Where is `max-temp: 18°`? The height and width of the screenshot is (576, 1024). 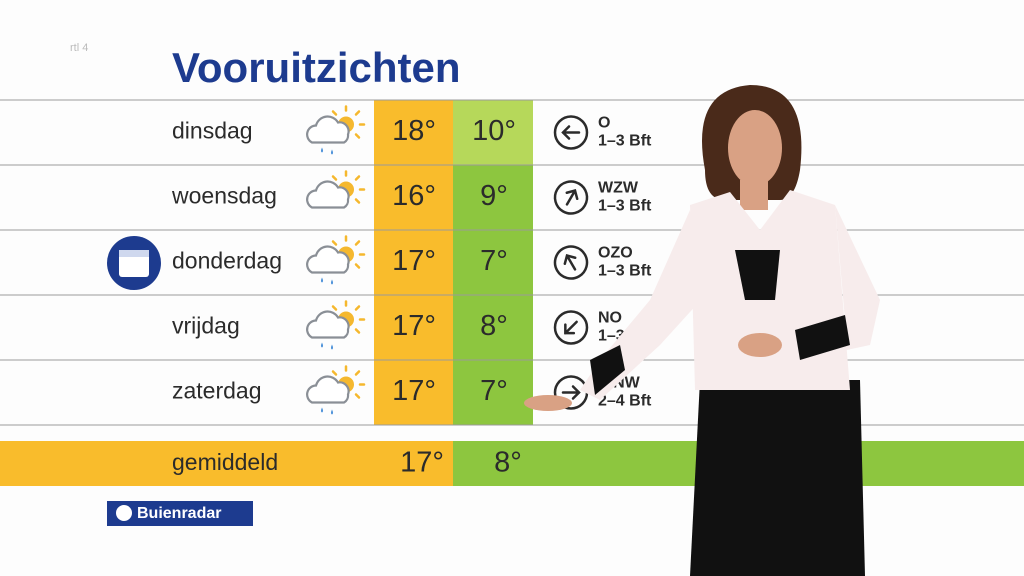 max-temp: 18° is located at coordinates (414, 131).